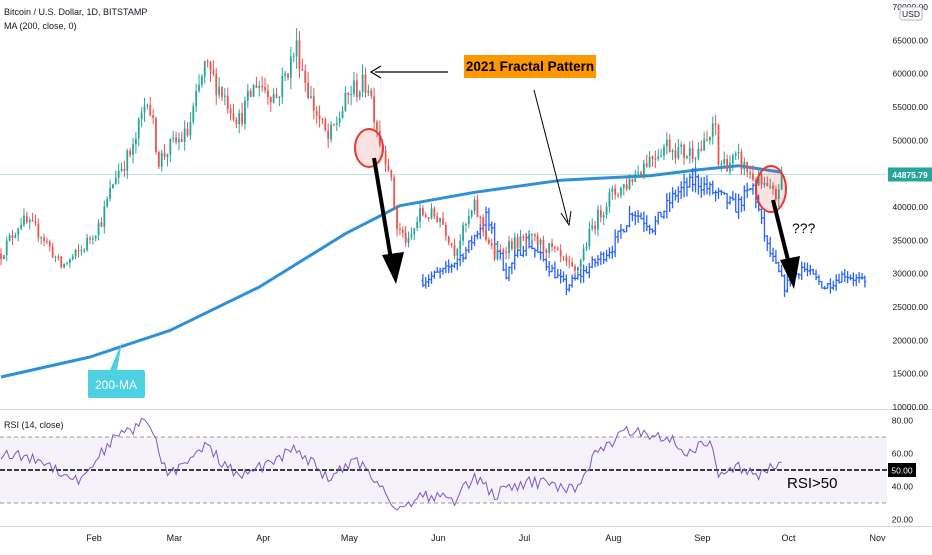 Image resolution: width=932 pixels, height=555 pixels. What do you see at coordinates (94, 538) in the screenshot?
I see `time-tick-label: Feb` at bounding box center [94, 538].